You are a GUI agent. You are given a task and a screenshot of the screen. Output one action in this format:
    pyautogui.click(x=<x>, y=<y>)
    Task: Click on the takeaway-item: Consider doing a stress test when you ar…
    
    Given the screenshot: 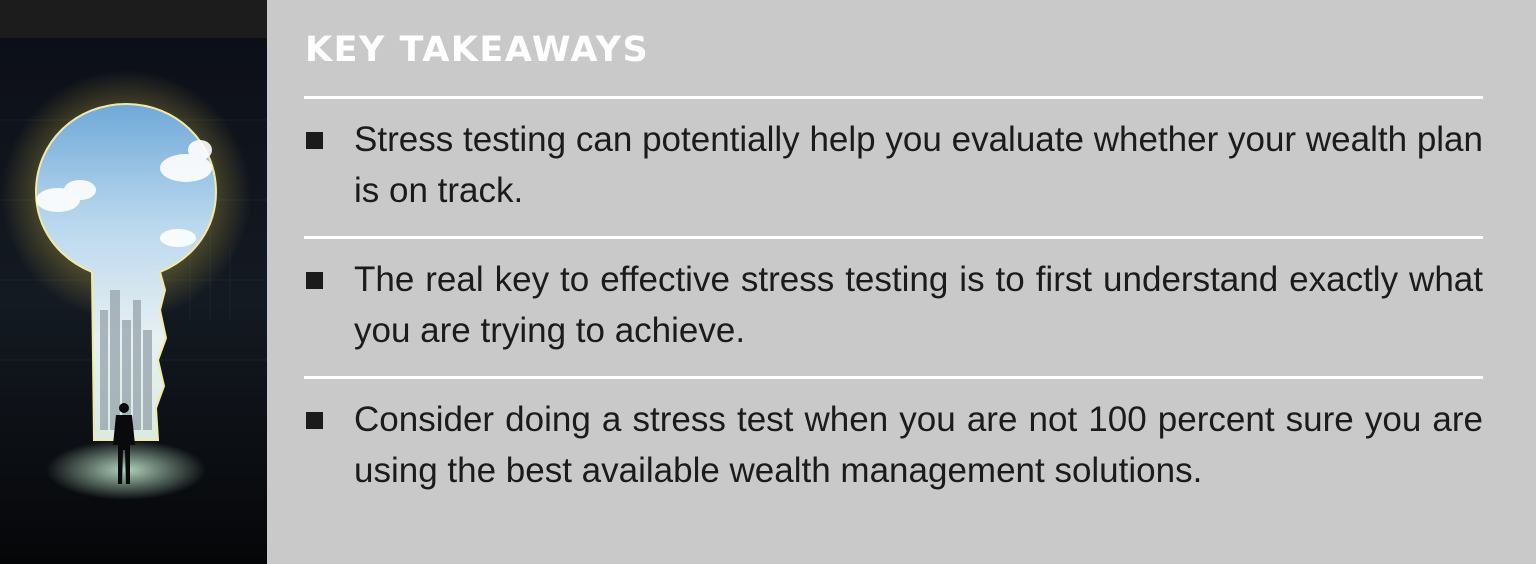 What is the action you would take?
    pyautogui.click(x=893, y=449)
    